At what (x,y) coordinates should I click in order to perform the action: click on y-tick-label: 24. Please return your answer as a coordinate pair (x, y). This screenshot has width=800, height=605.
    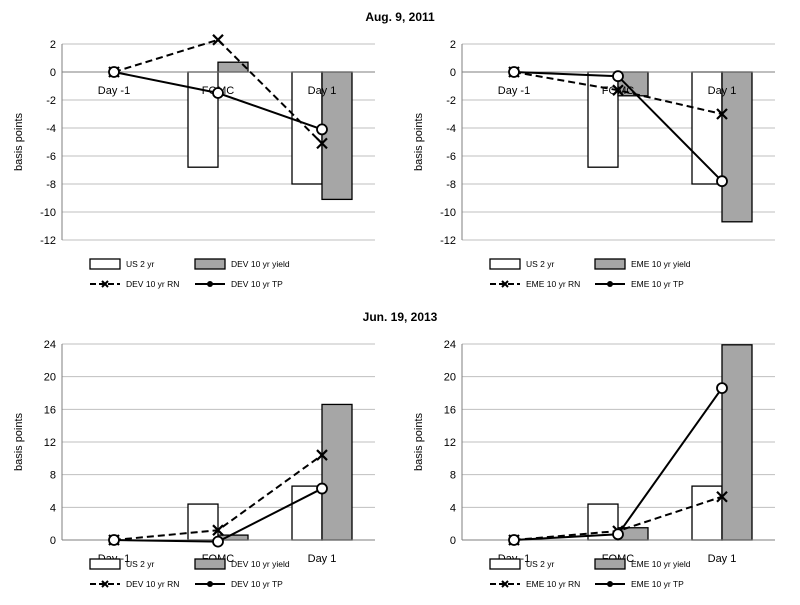
    Looking at the image, I should click on (50, 345).